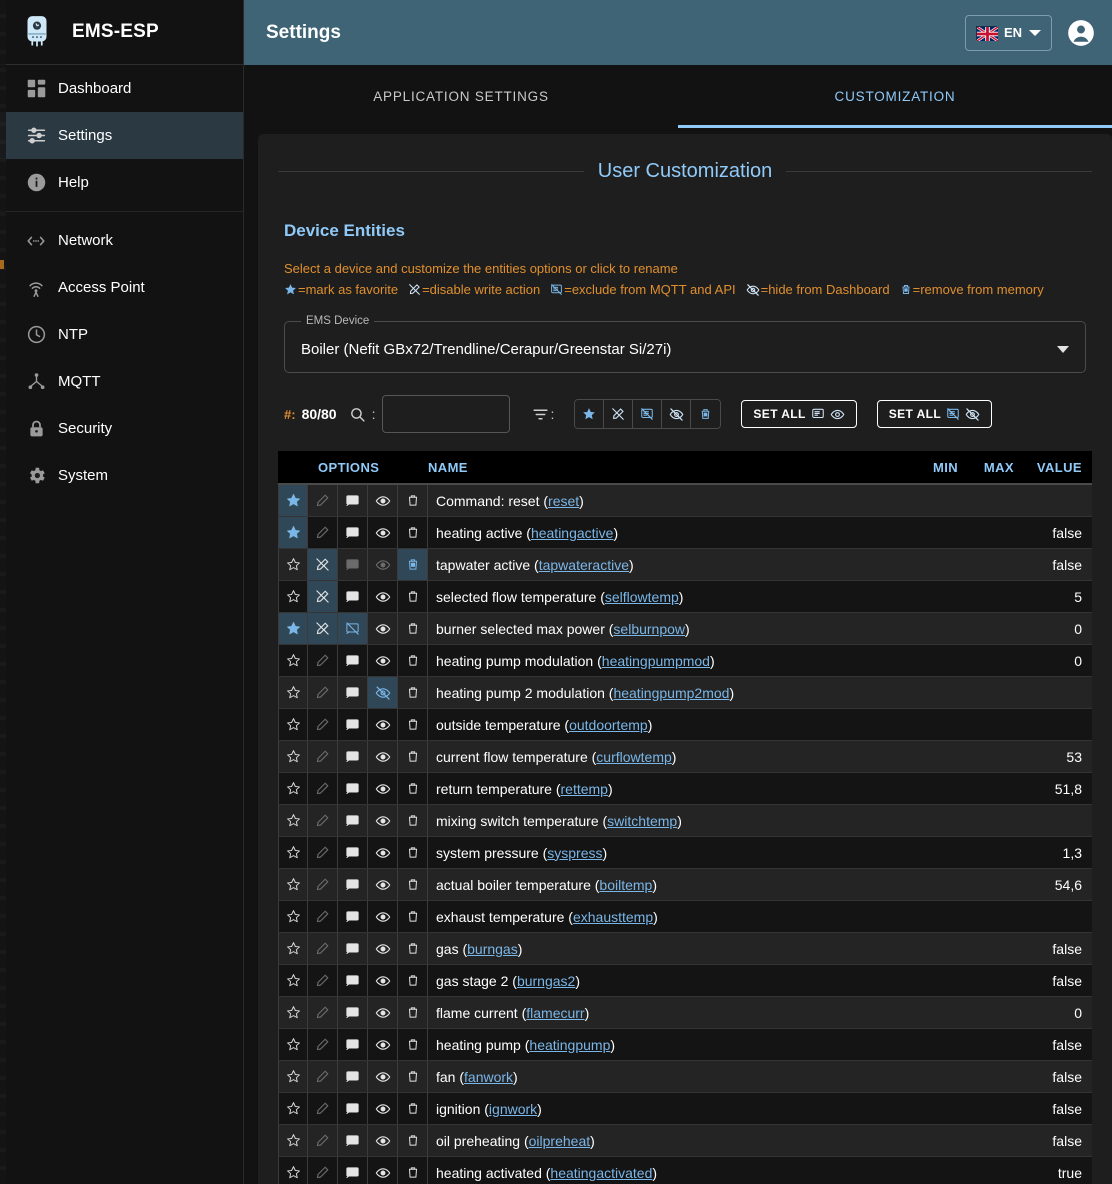 This screenshot has width=1112, height=1184. I want to click on sidebar-item-access-point: Access Point, so click(121, 287).